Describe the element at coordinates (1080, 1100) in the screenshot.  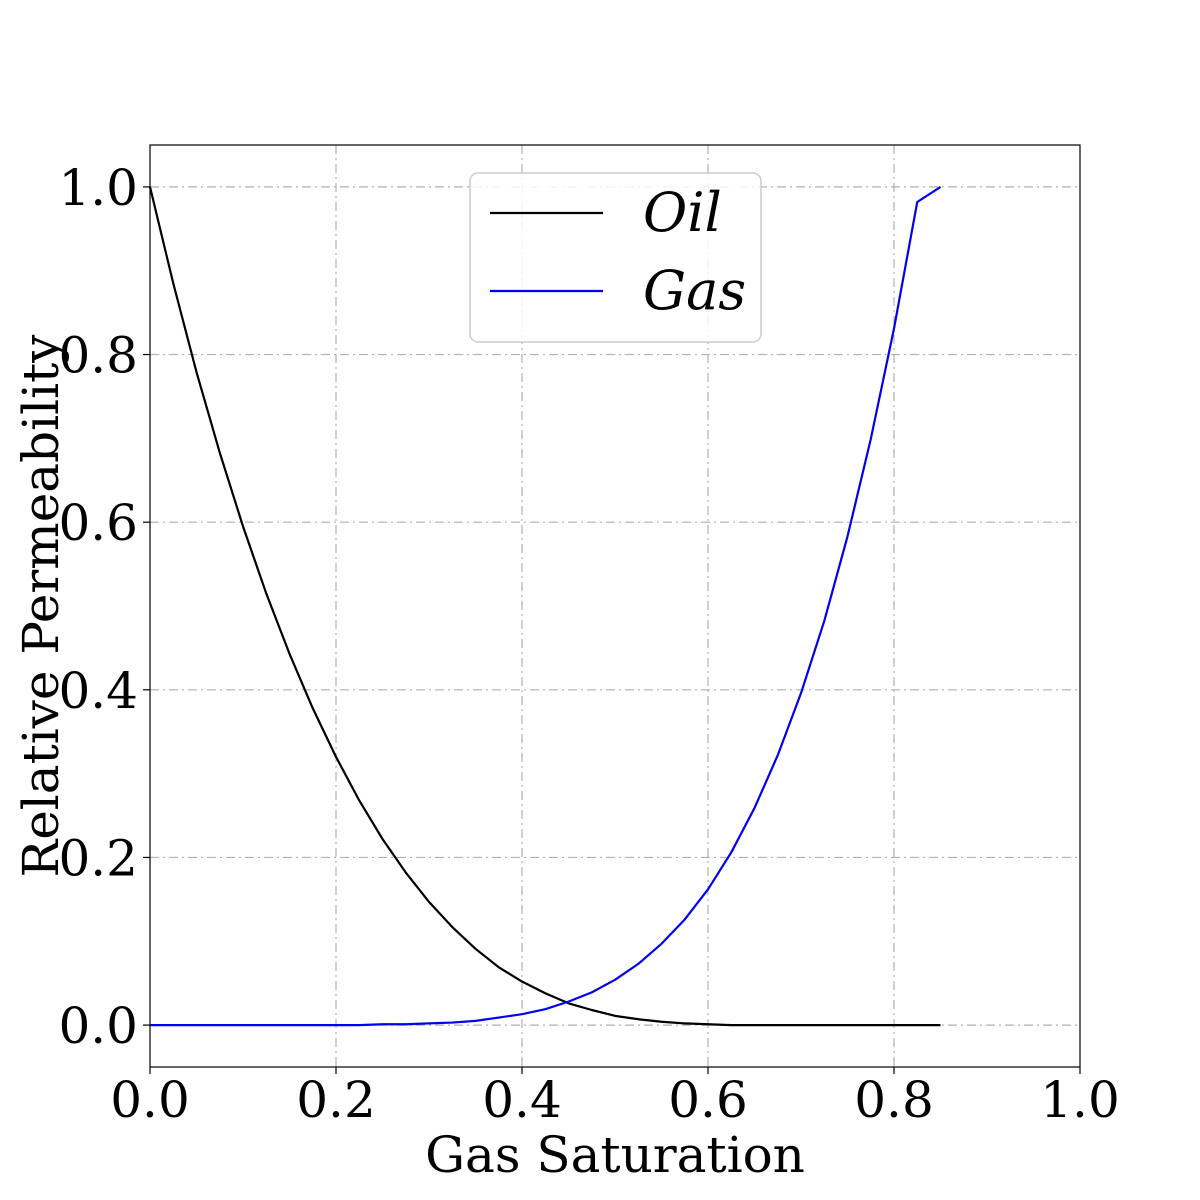
I see `x-tick-label-5: 1.0` at that location.